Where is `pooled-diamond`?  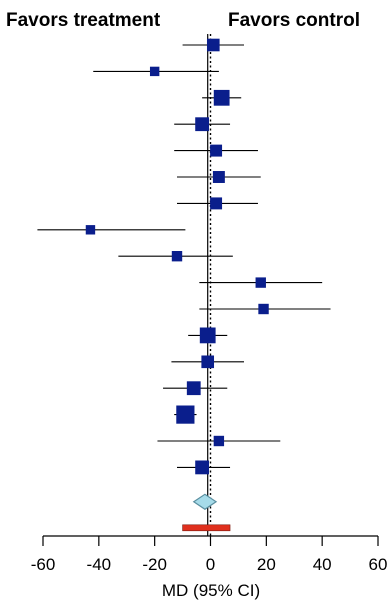 pooled-diamond is located at coordinates (205, 502).